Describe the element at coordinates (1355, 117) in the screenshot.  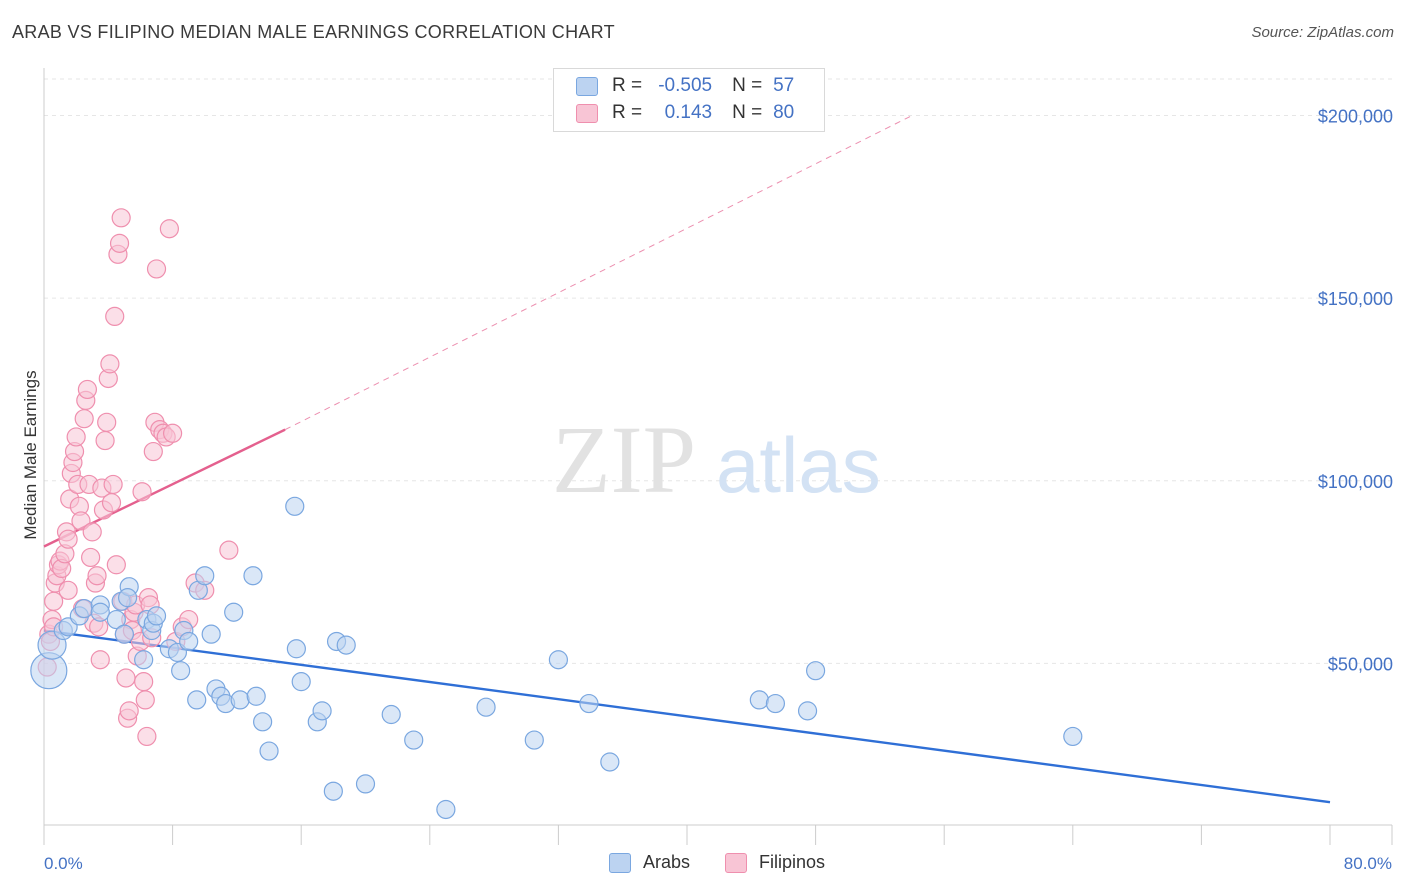
I see `y-tick-label: $200,000` at that location.